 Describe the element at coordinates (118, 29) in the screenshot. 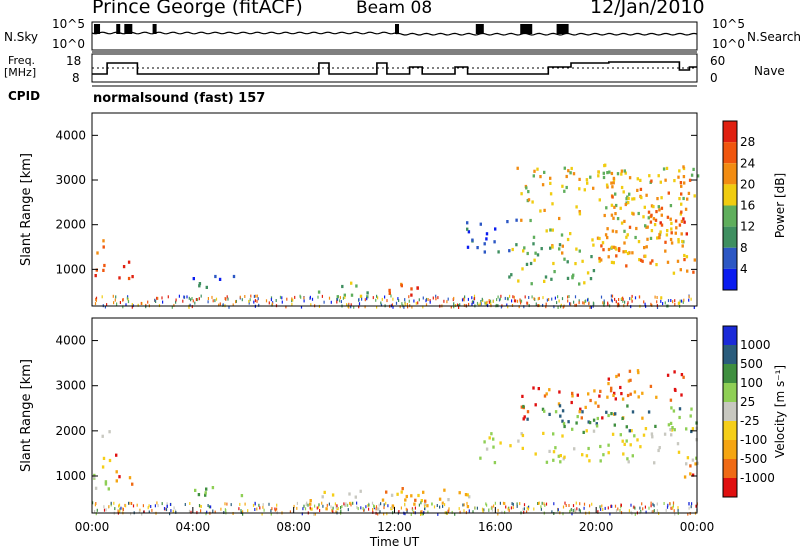

I see `noise-search-spike` at that location.